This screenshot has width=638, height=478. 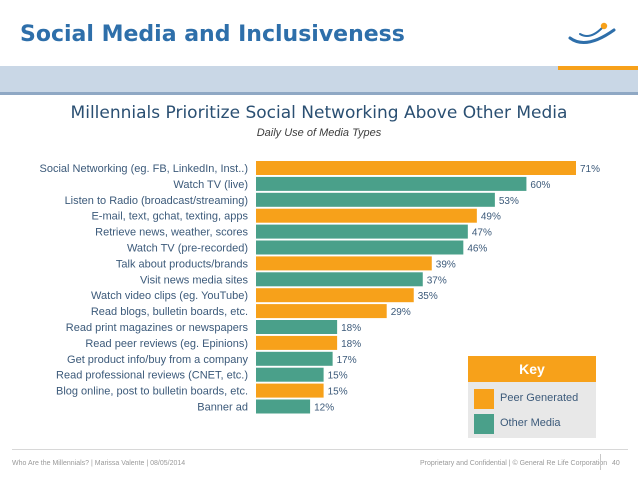 I want to click on header-band-rule, so click(x=319, y=93).